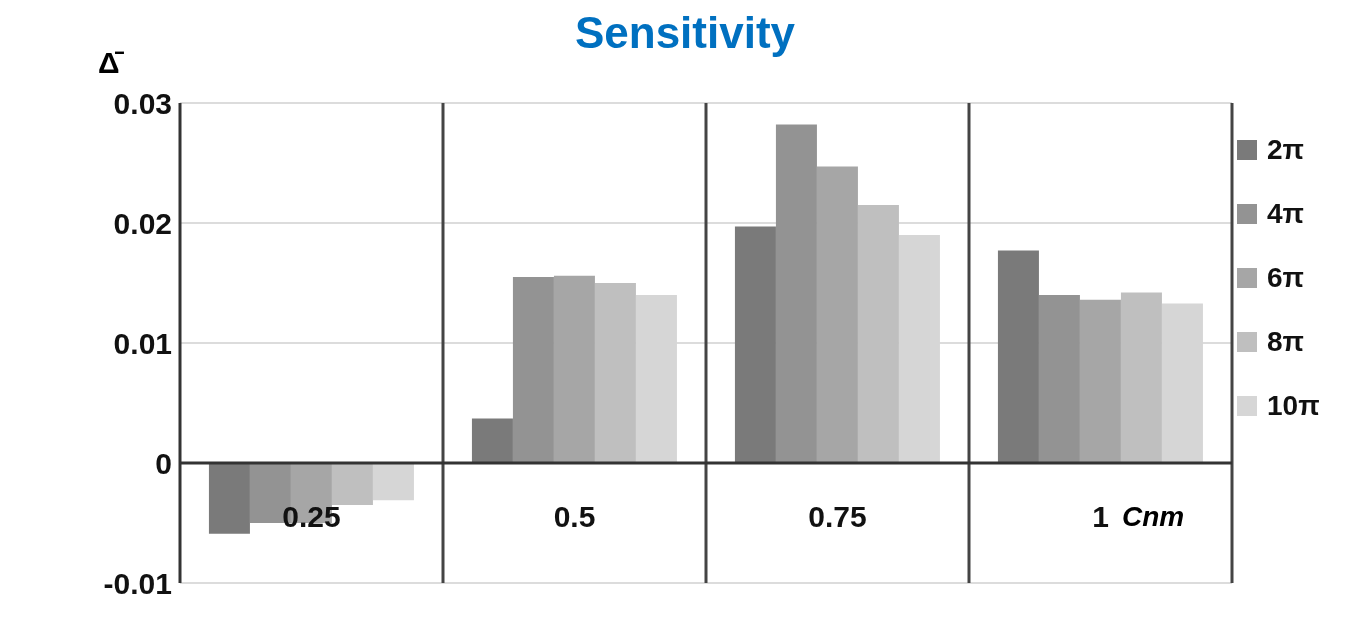 This screenshot has width=1370, height=621. What do you see at coordinates (1286, 342) in the screenshot?
I see `legend-label: 8π` at bounding box center [1286, 342].